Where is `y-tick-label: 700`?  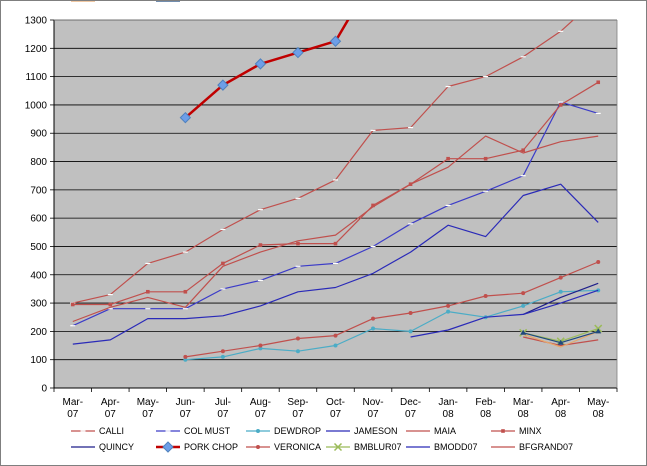 y-tick-label: 700 is located at coordinates (38, 190).